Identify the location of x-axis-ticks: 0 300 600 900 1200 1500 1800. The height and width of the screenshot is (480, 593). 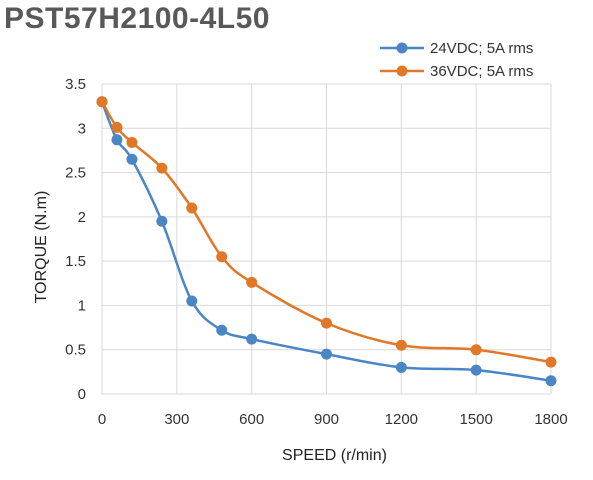
(333, 419).